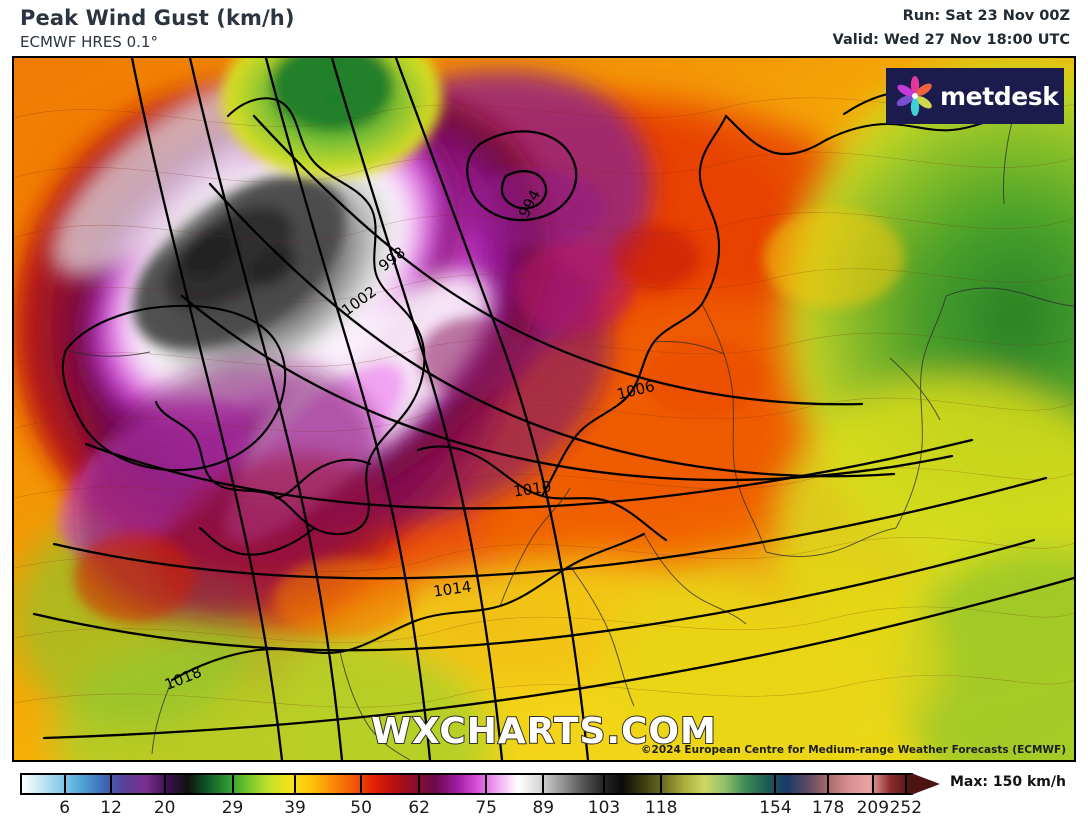 The image size is (1088, 835). I want to click on run-label: Run: Sat 23 Nov 00Z, so click(986, 16).